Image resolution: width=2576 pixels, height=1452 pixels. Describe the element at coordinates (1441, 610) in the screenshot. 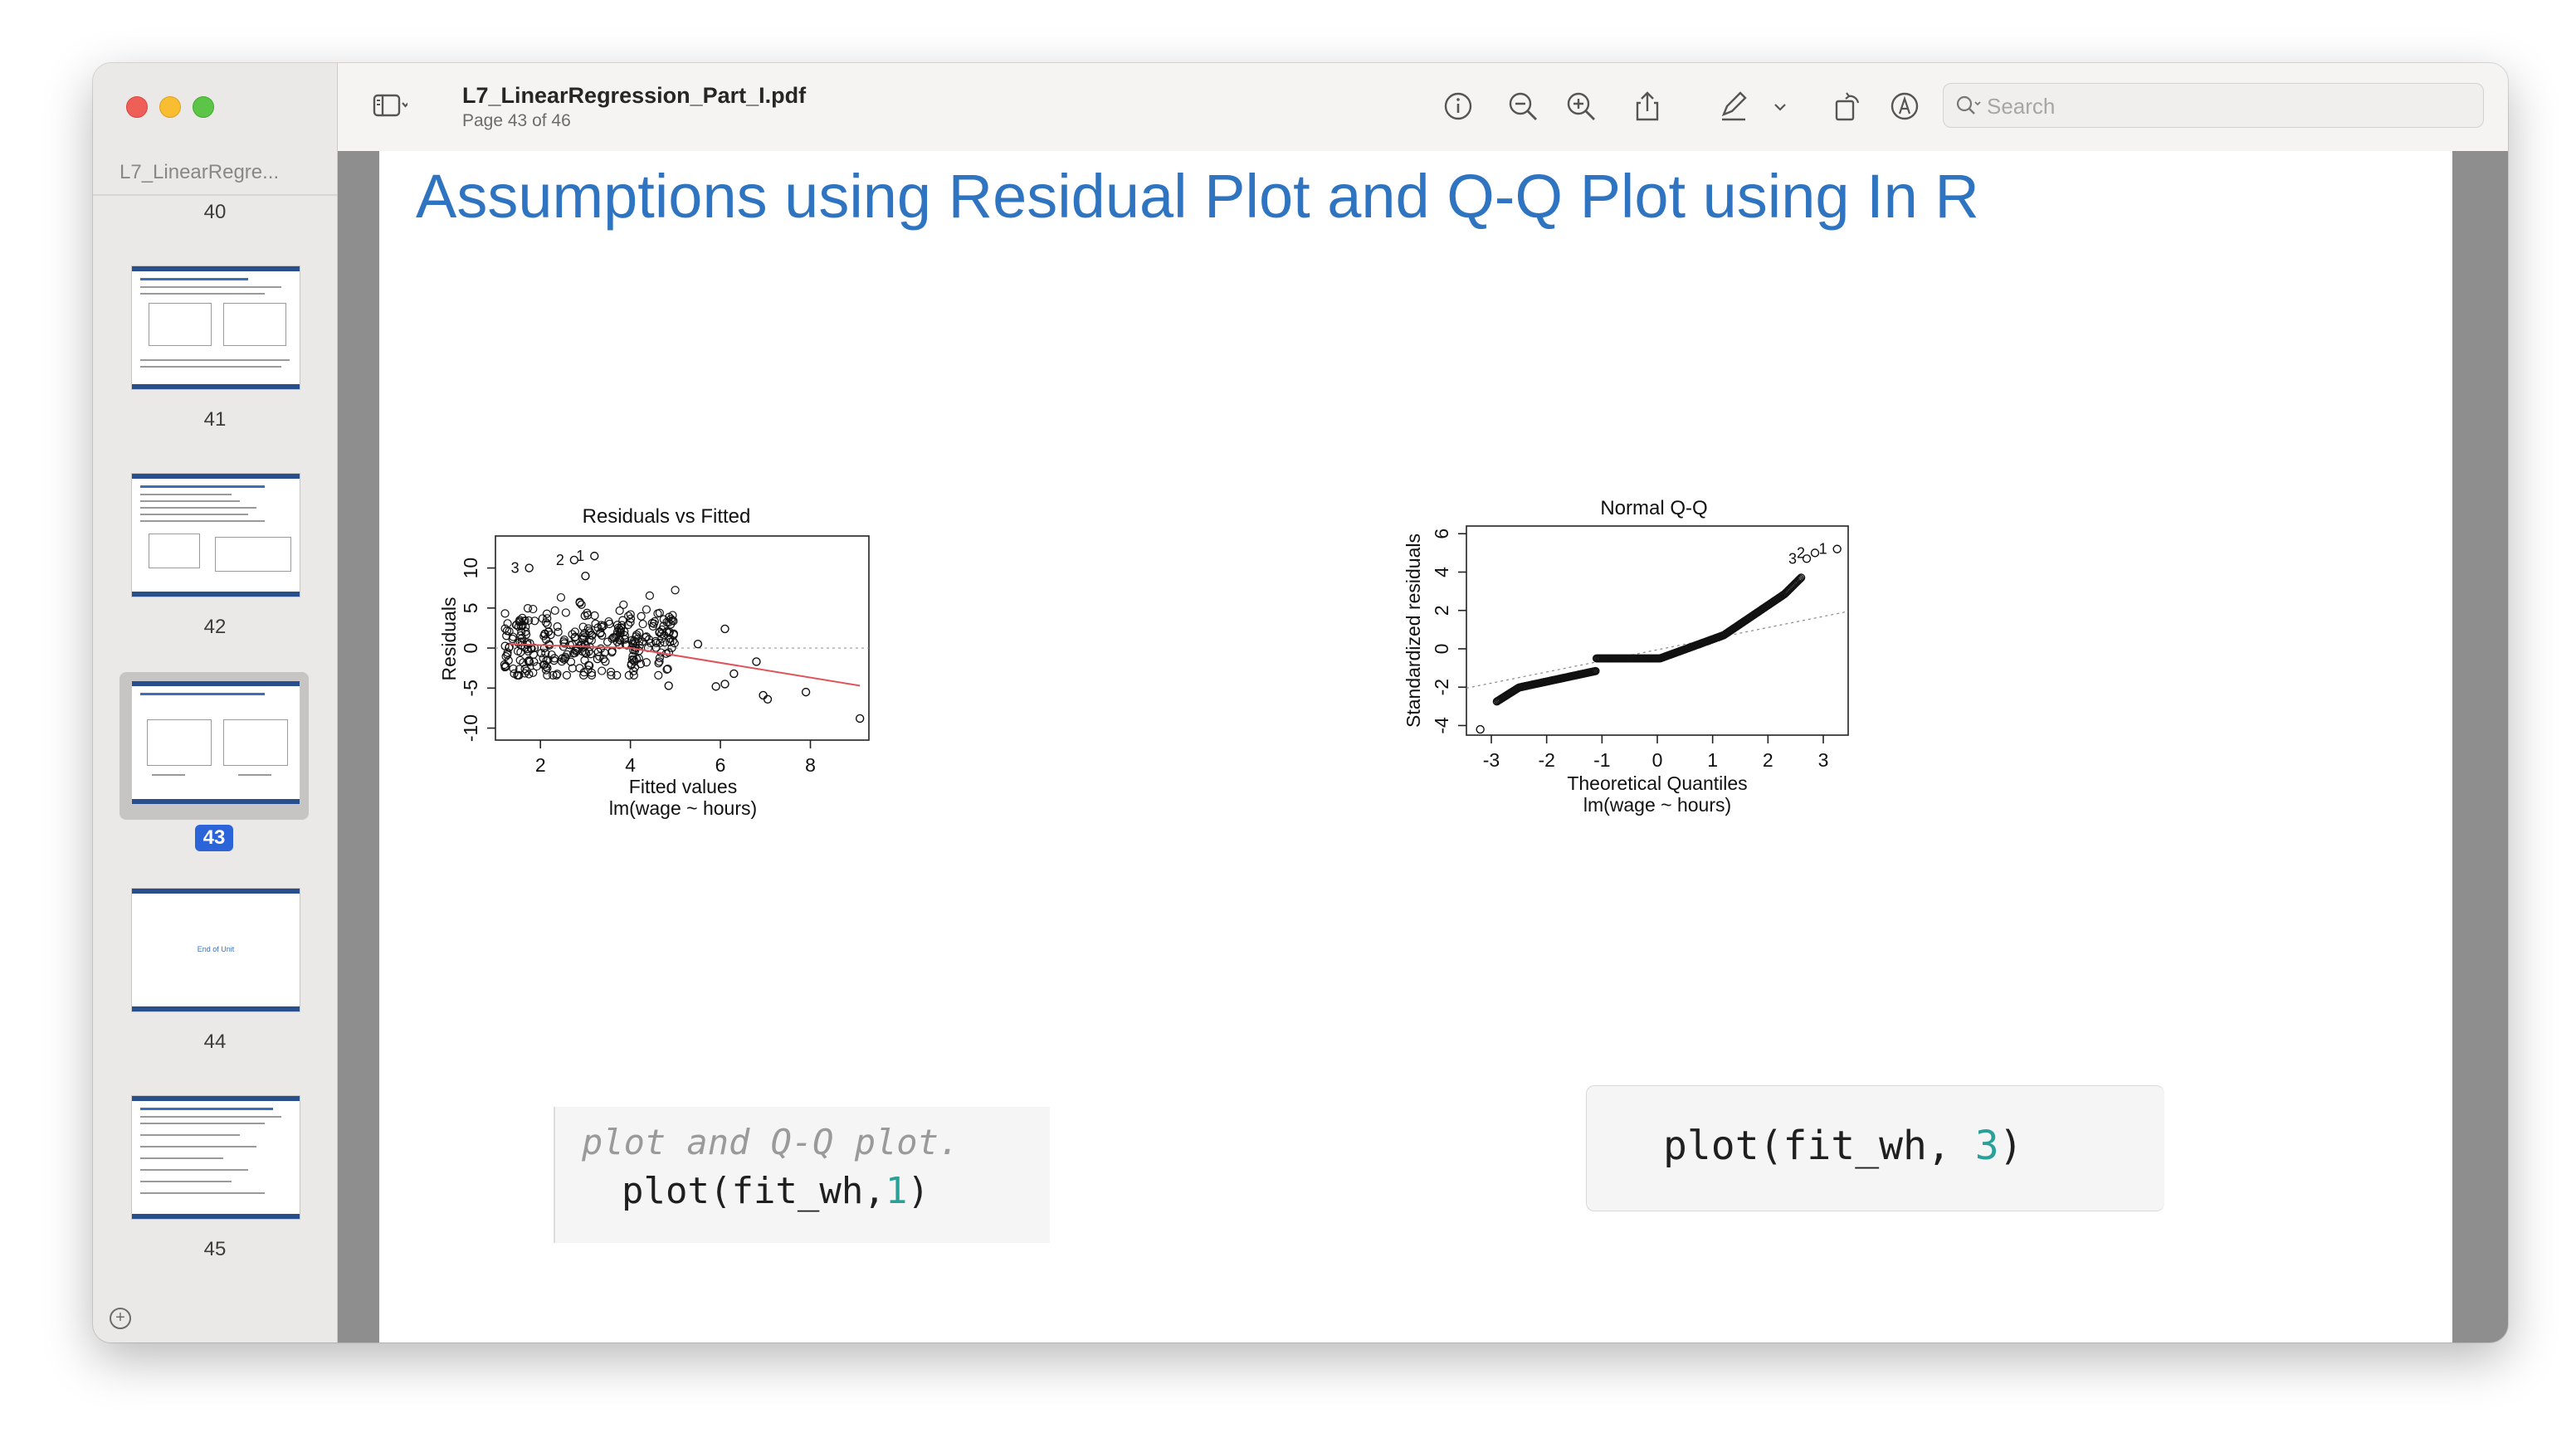

I see `y-tick-label: 2` at that location.